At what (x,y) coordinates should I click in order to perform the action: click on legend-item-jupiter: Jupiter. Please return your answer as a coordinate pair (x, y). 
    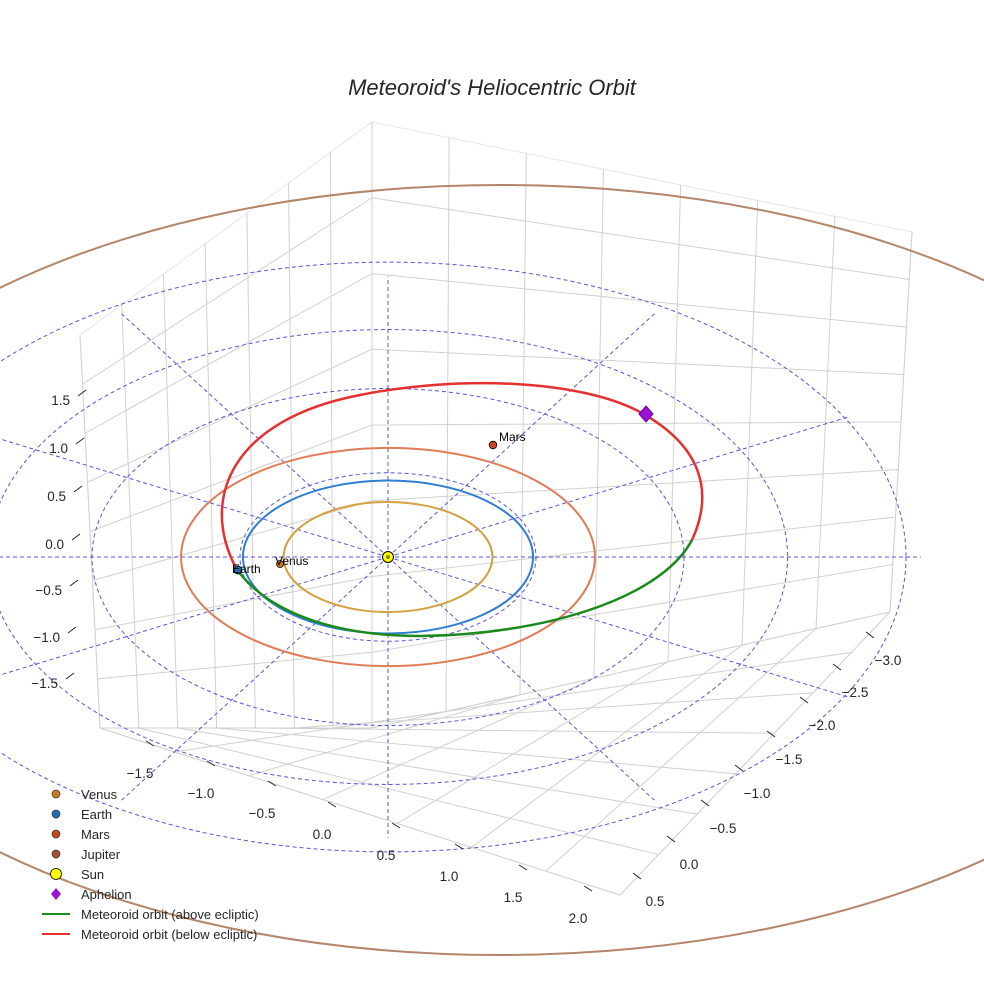
    Looking at the image, I should click on (86, 854).